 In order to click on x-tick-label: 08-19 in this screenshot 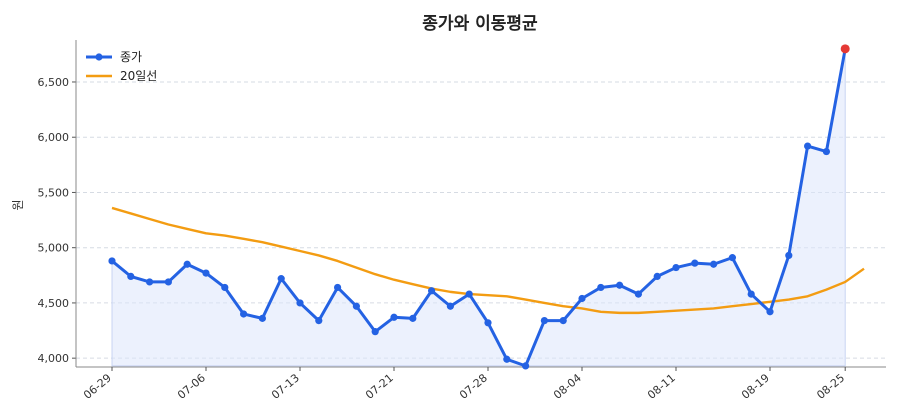, I will do `click(755, 386)`.